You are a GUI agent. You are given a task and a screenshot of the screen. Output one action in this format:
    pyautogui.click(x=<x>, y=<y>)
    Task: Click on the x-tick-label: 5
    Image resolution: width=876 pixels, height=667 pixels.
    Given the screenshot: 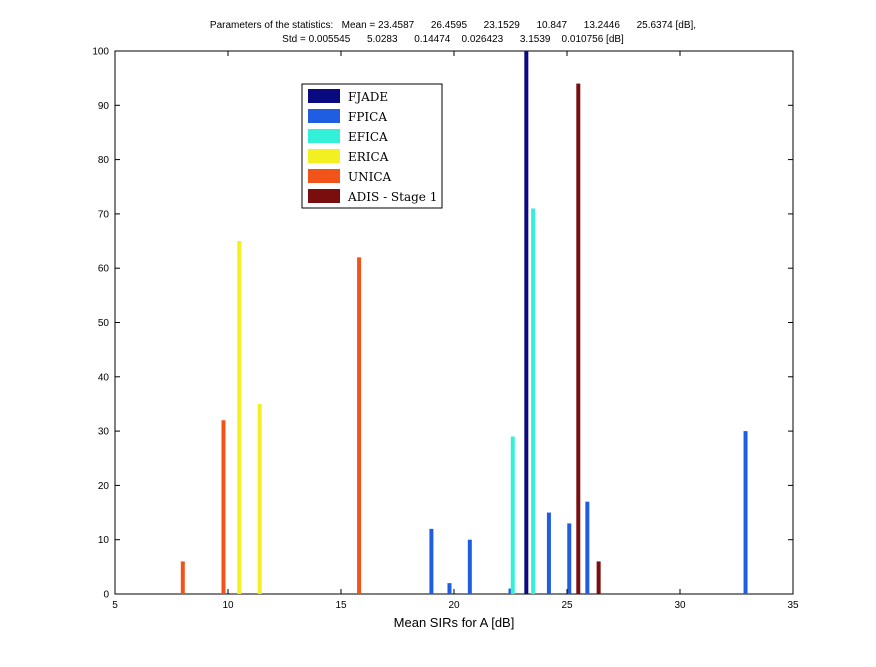 What is the action you would take?
    pyautogui.click(x=115, y=605)
    